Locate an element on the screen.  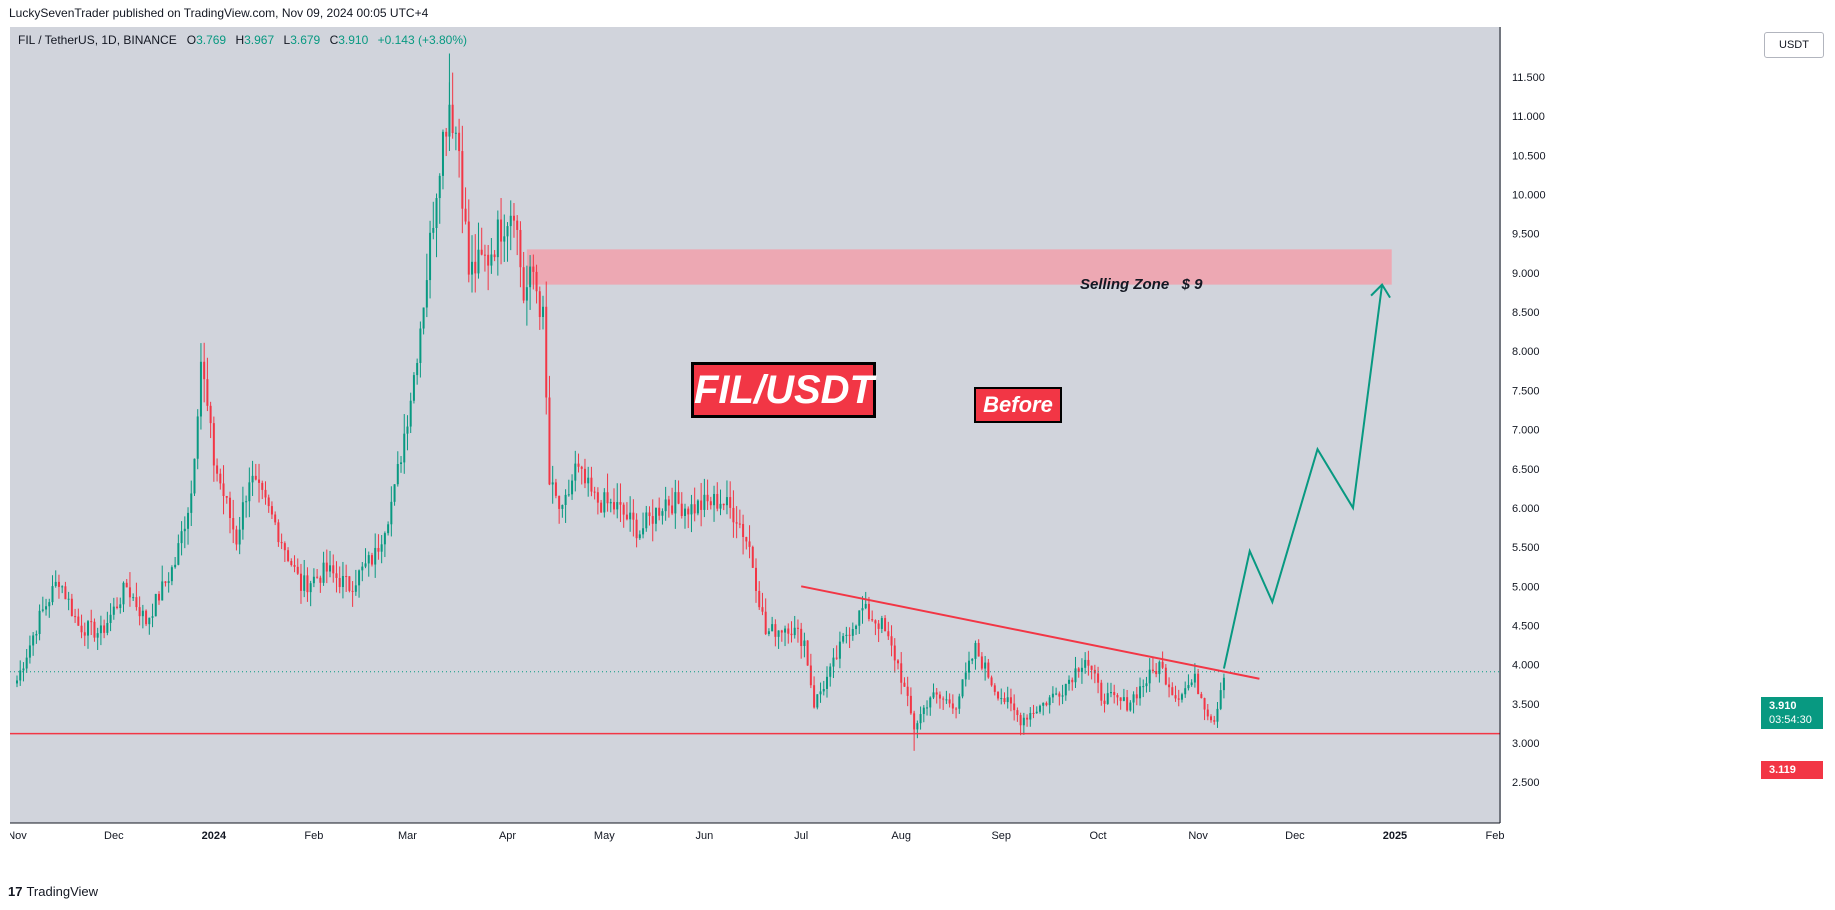
time-tick-label: Jul is located at coordinates (801, 836).